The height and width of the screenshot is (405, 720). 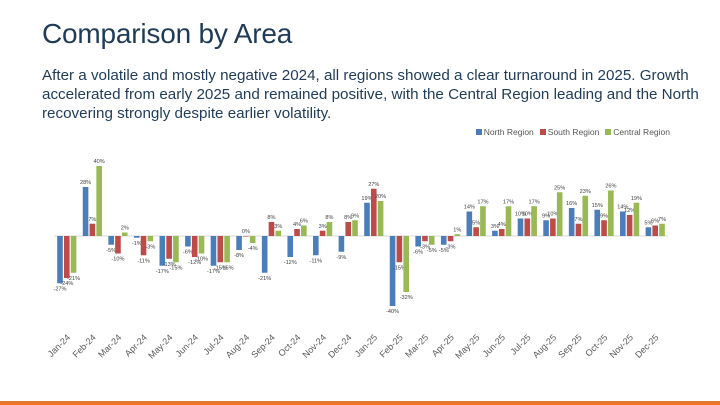 What do you see at coordinates (314, 346) in the screenshot?
I see `x-tick-label: Nov-24` at bounding box center [314, 346].